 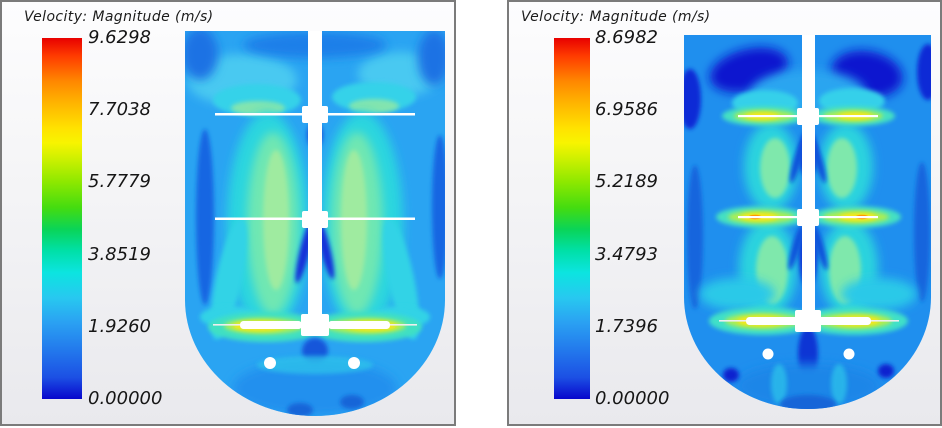 I want to click on legend-tick: 1.7396, so click(x=626, y=326).